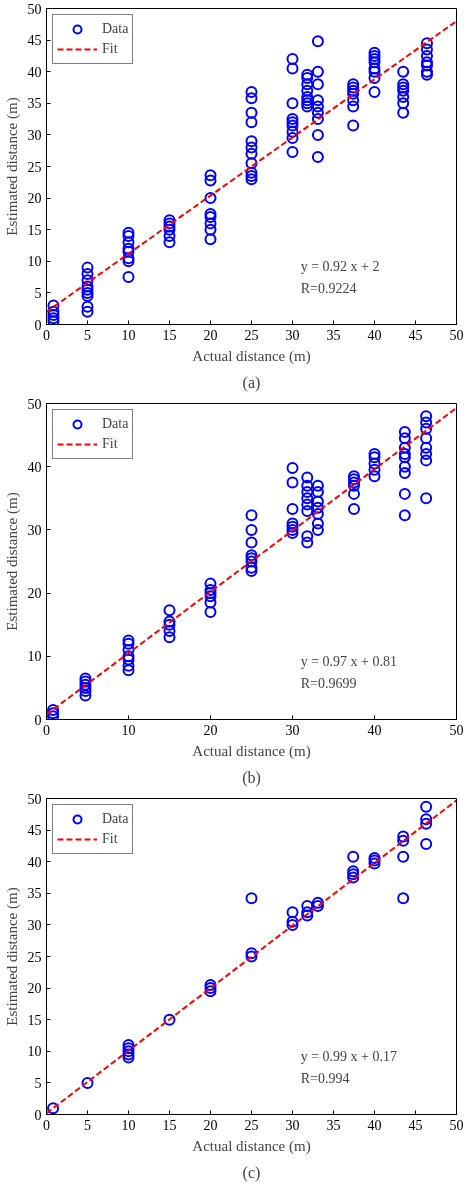  What do you see at coordinates (251, 1172) in the screenshot?
I see `text: (c)` at bounding box center [251, 1172].